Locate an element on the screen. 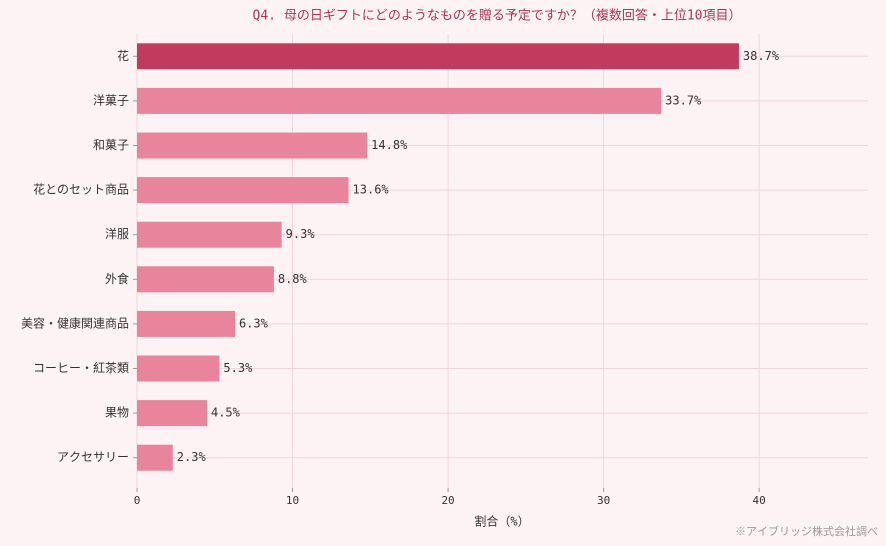 The image size is (886, 546). y-tick-label: 美容・健康関連商品 is located at coordinates (75, 322).